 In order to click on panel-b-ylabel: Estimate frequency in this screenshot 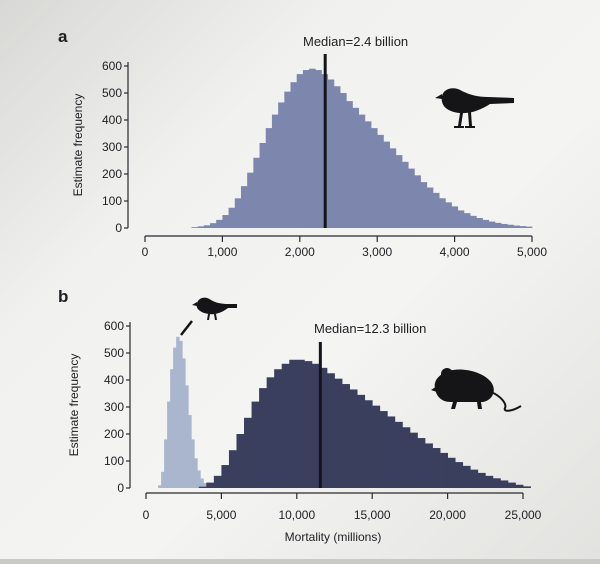, I will do `click(74, 405)`.